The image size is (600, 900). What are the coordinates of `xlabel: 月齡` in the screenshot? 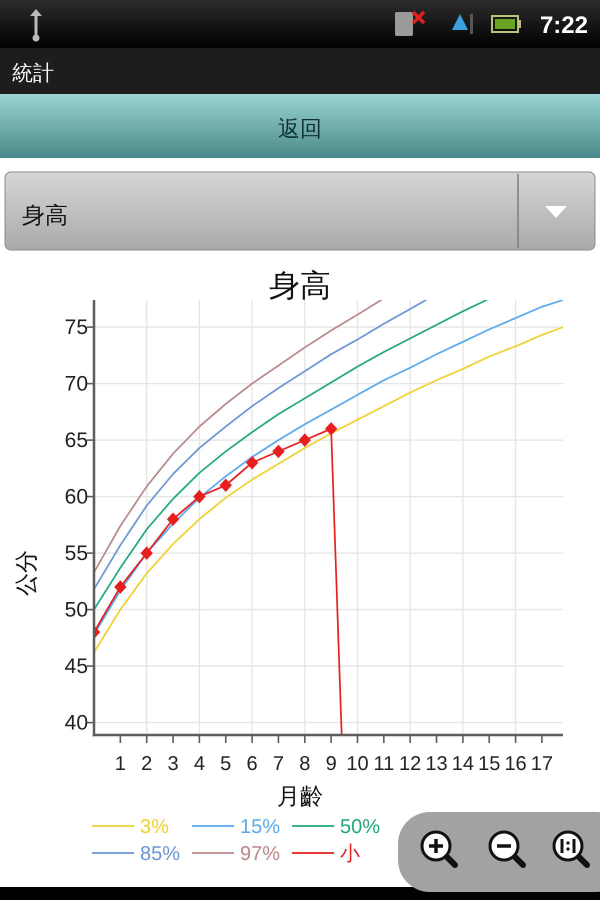 It's located at (300, 796).